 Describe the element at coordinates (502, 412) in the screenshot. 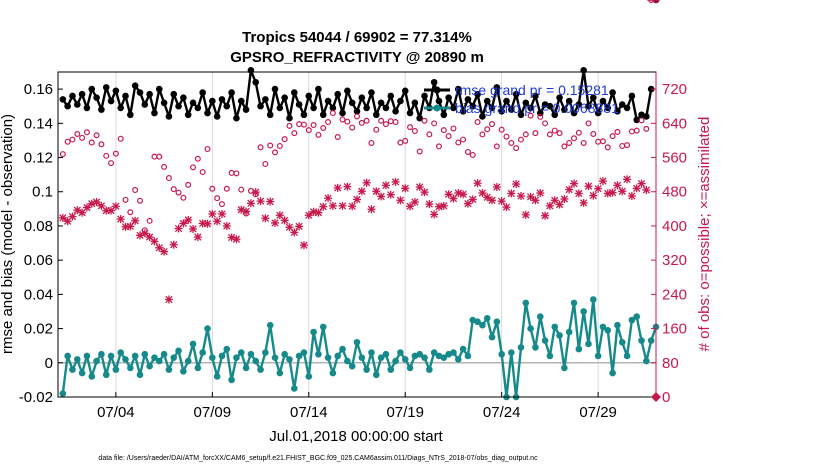

I see `x-tick-label: 07/24` at that location.